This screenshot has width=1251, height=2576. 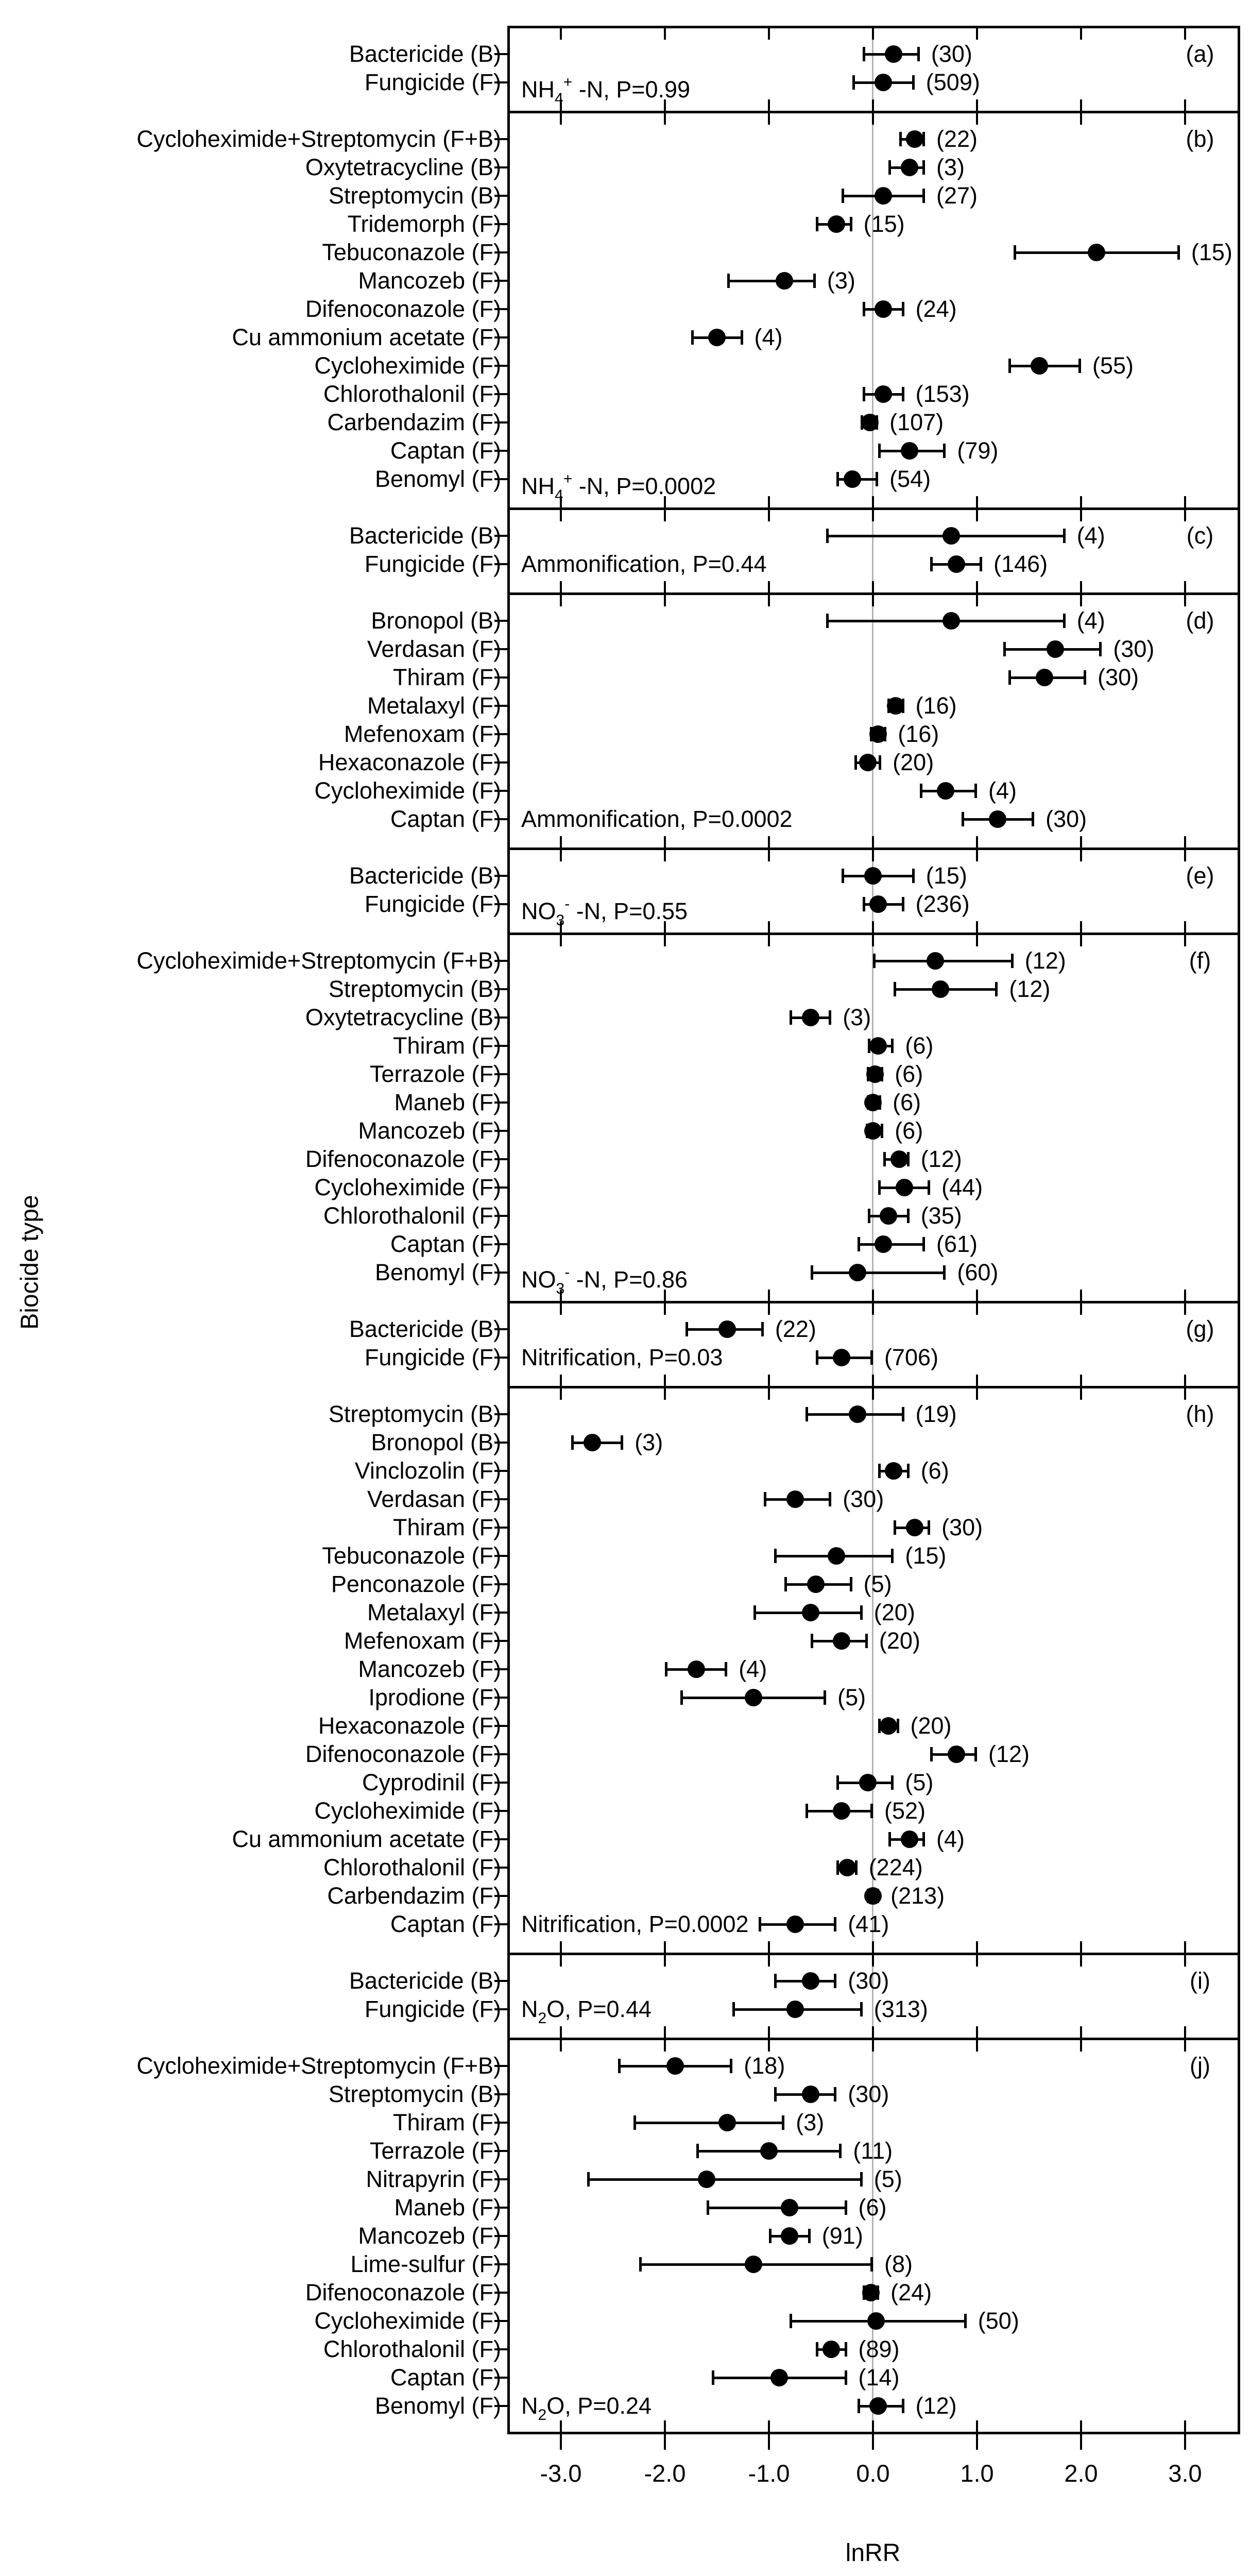 I want to click on p-label-segment: Nitrification, P=0.03, so click(x=622, y=1357).